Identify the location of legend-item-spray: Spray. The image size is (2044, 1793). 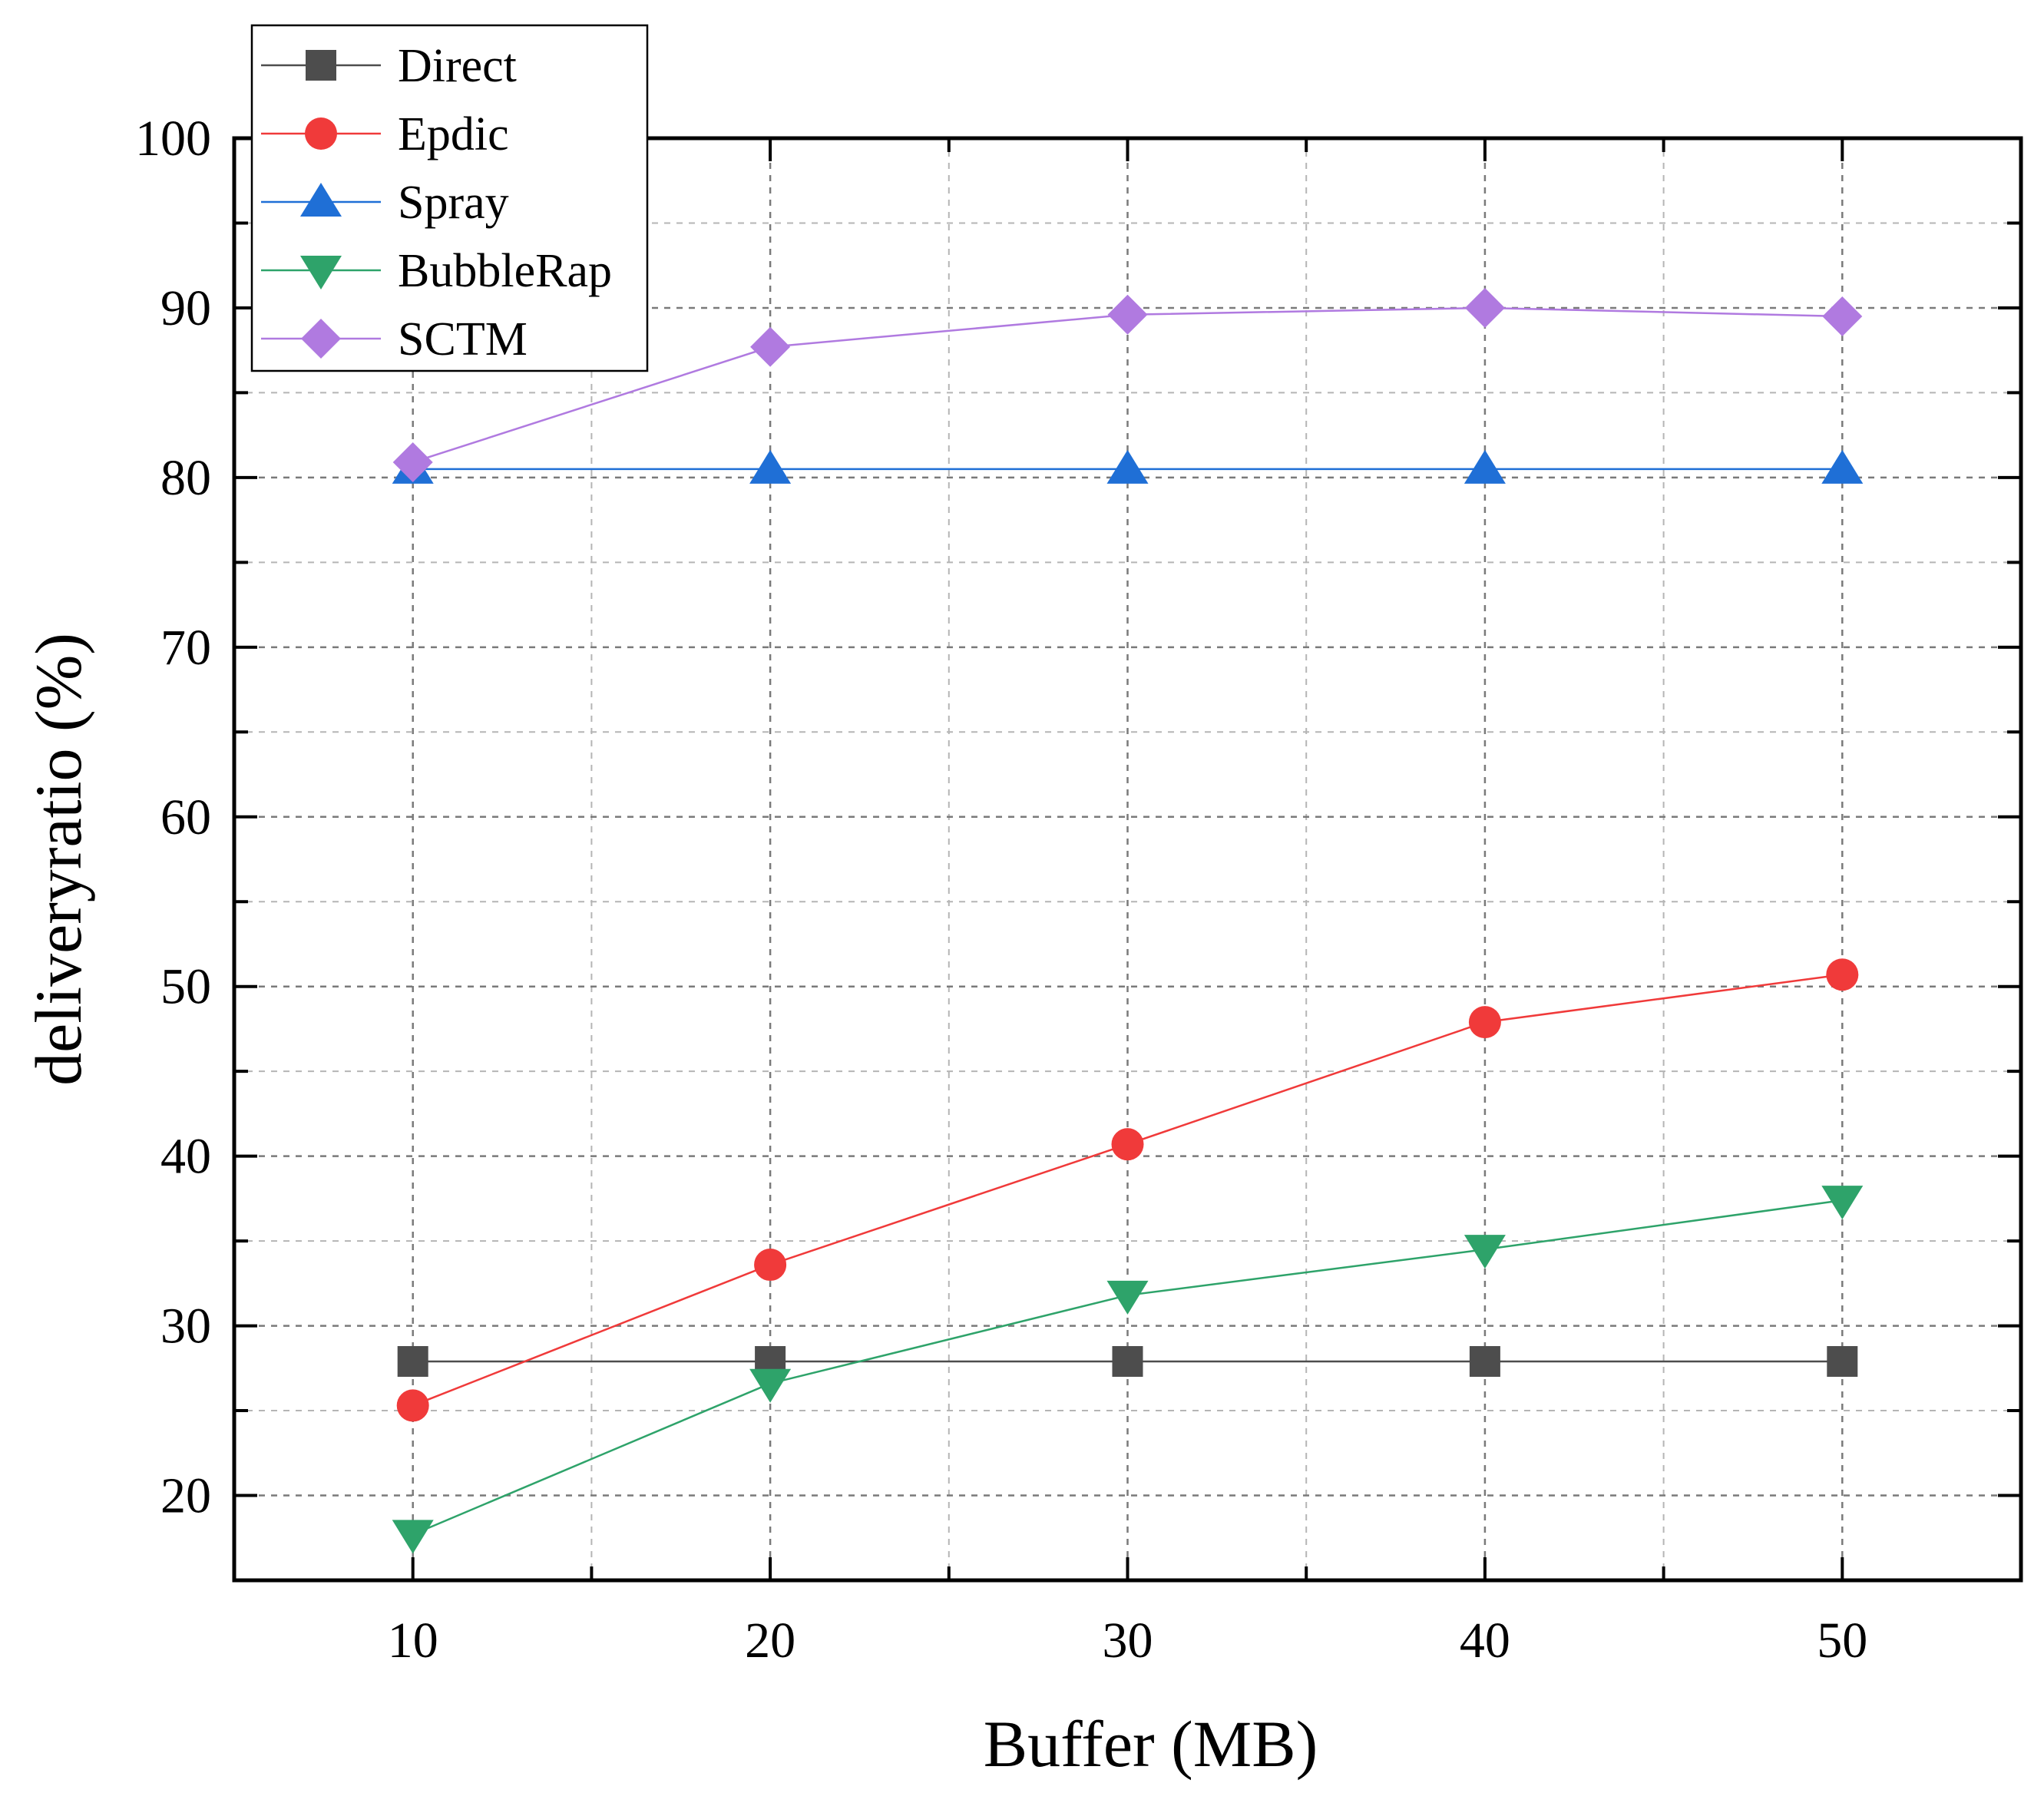
(385, 203).